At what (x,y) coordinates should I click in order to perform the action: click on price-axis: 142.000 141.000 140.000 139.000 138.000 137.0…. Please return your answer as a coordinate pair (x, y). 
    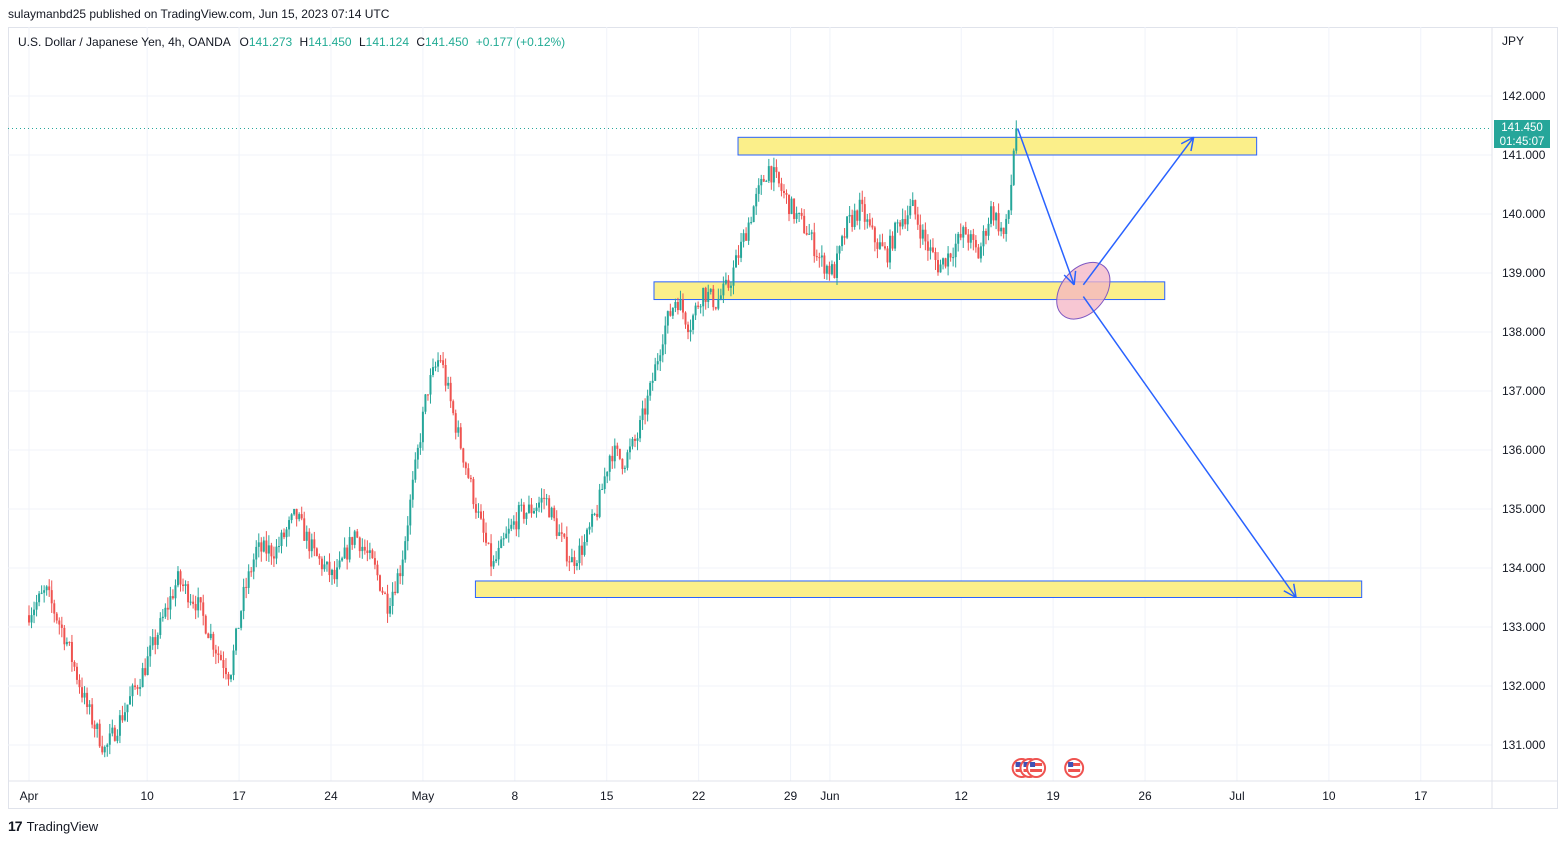
    Looking at the image, I should click on (1524, 420).